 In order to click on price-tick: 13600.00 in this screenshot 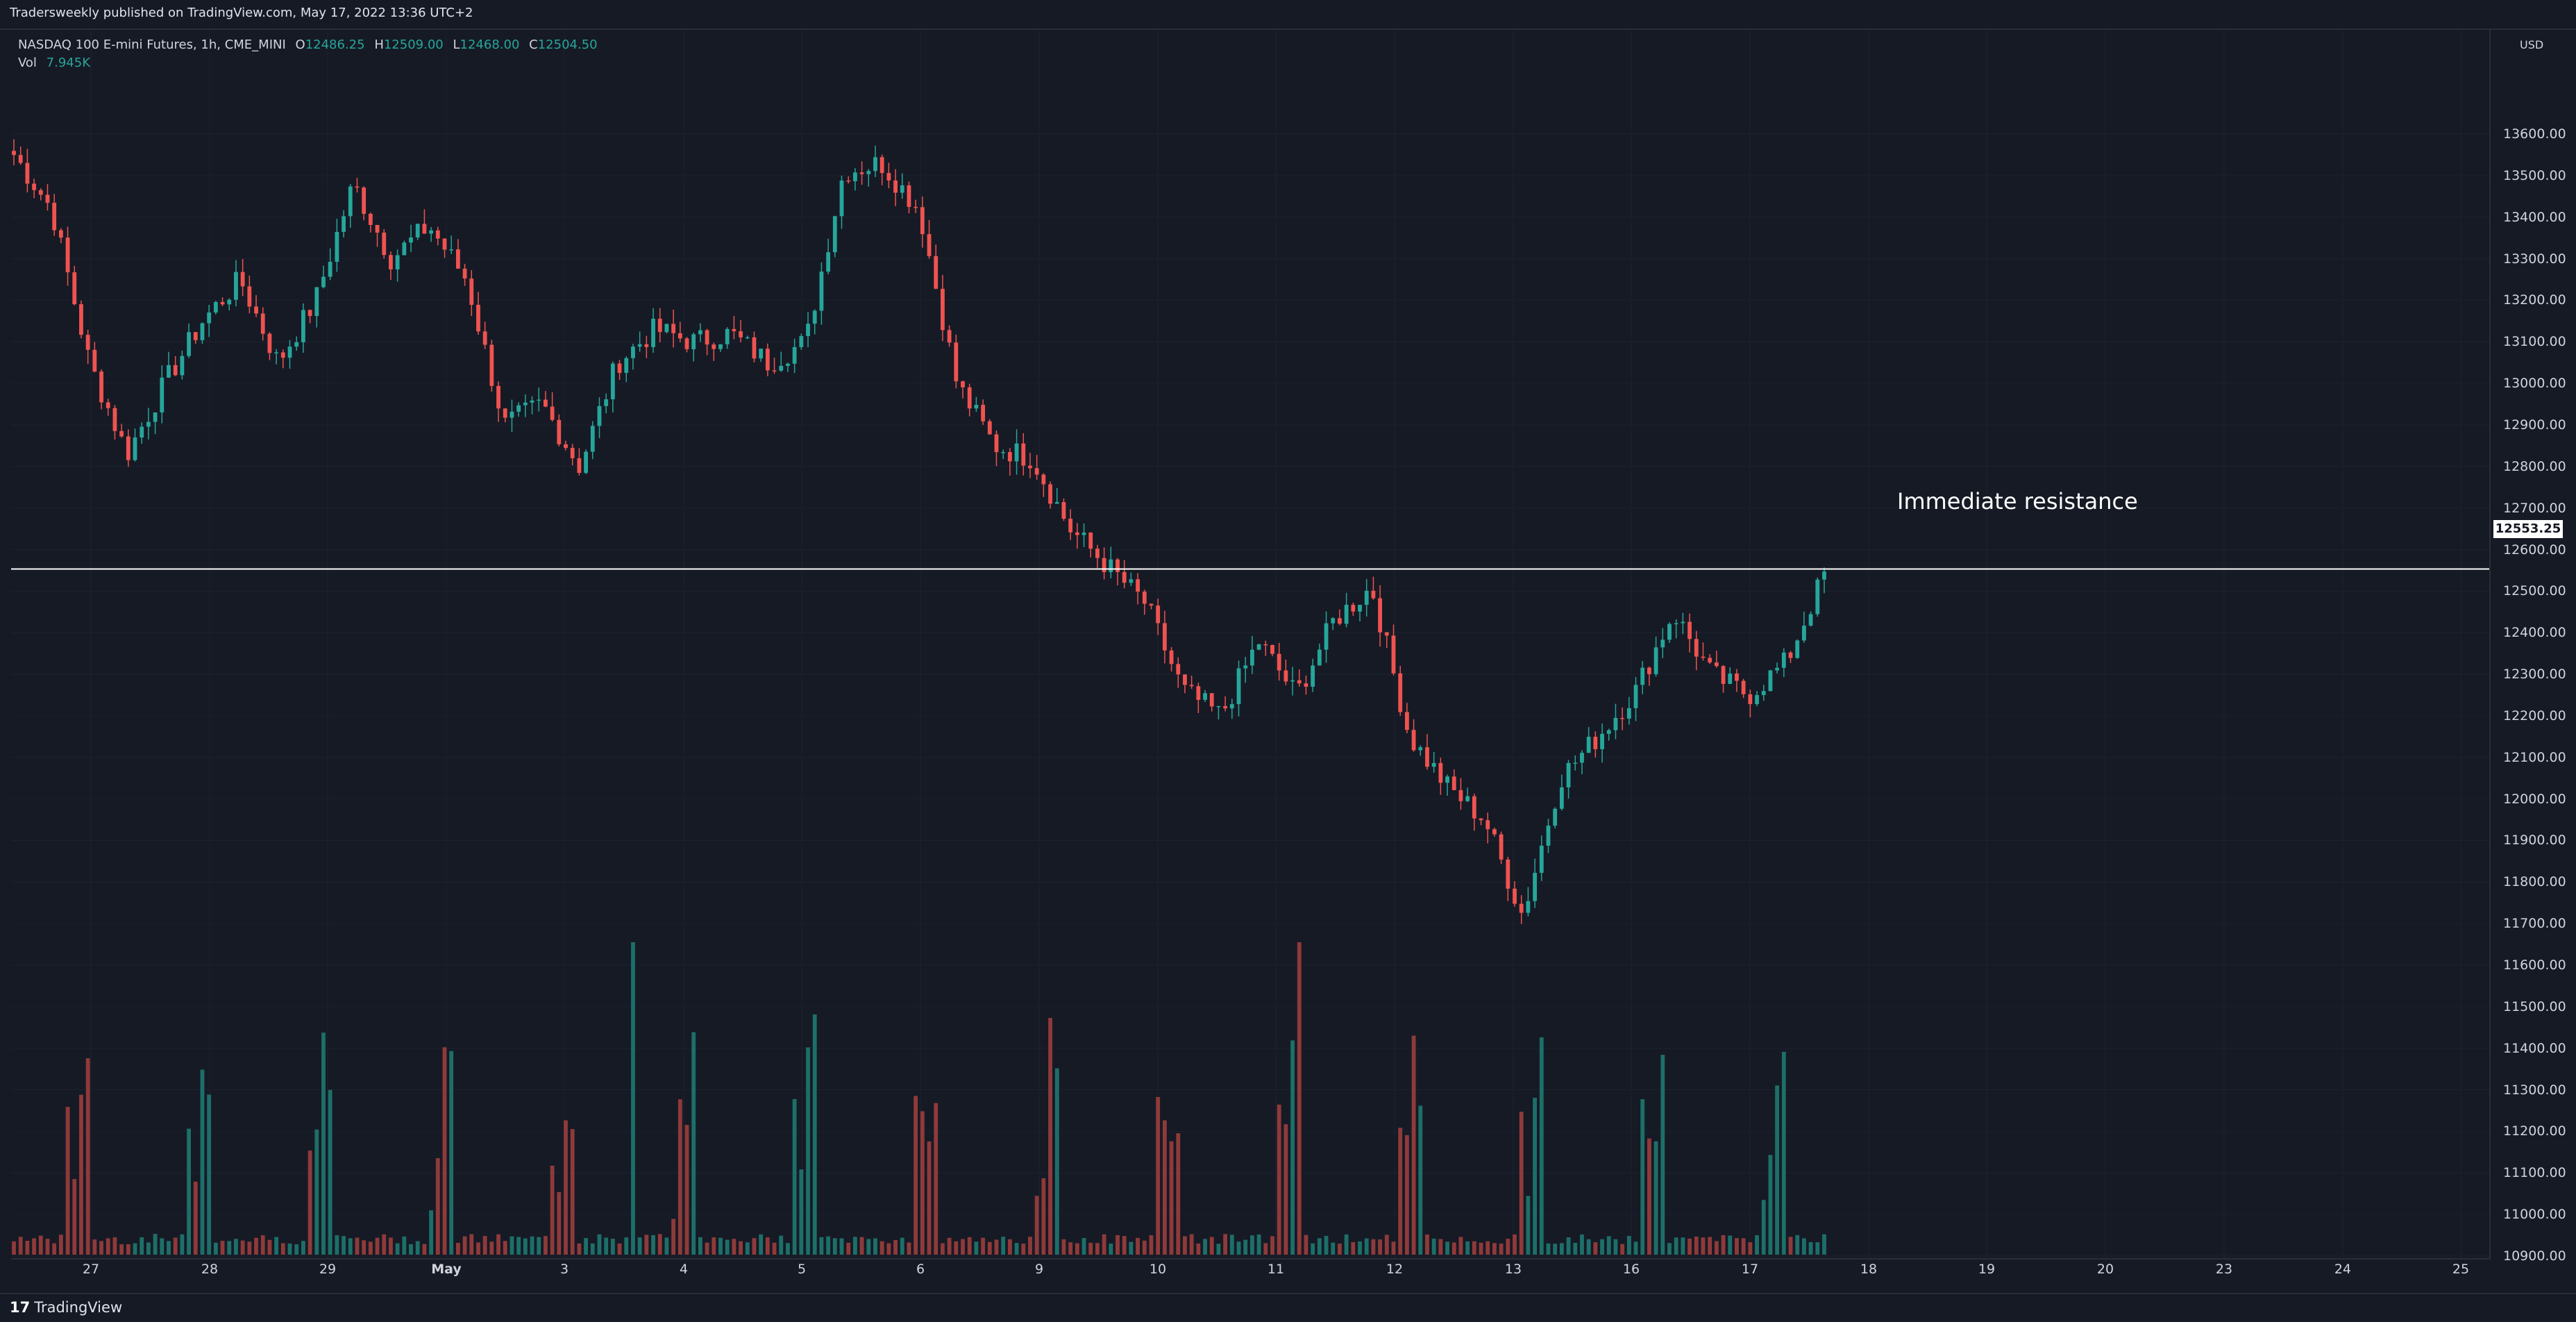, I will do `click(2534, 134)`.